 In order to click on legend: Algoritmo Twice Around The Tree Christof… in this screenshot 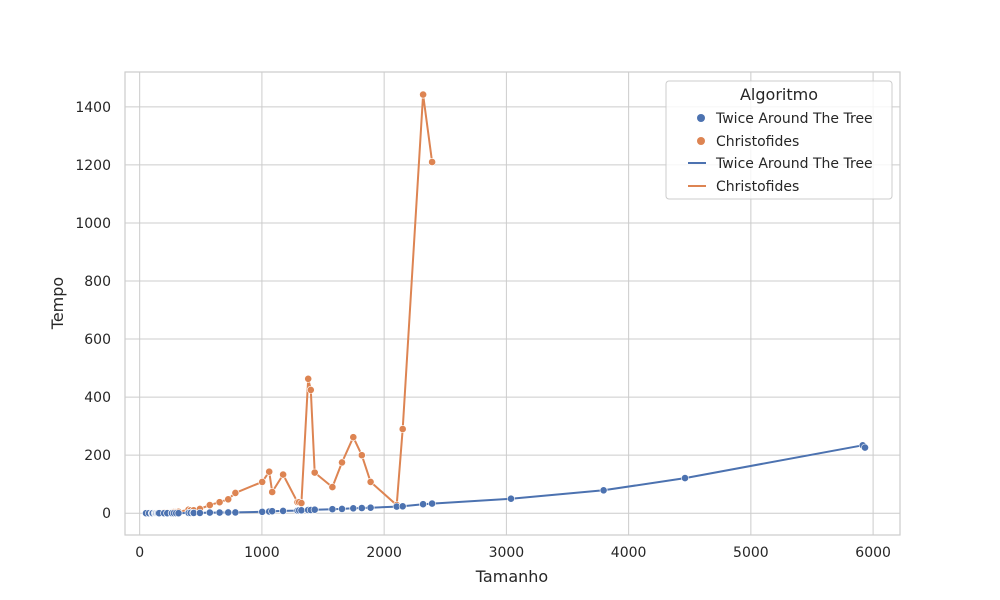, I will do `click(779, 140)`.